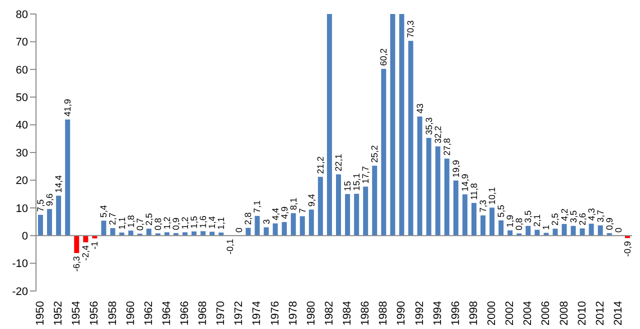  Describe the element at coordinates (600, 313) in the screenshot. I see `x-tick-label: 2012` at that location.